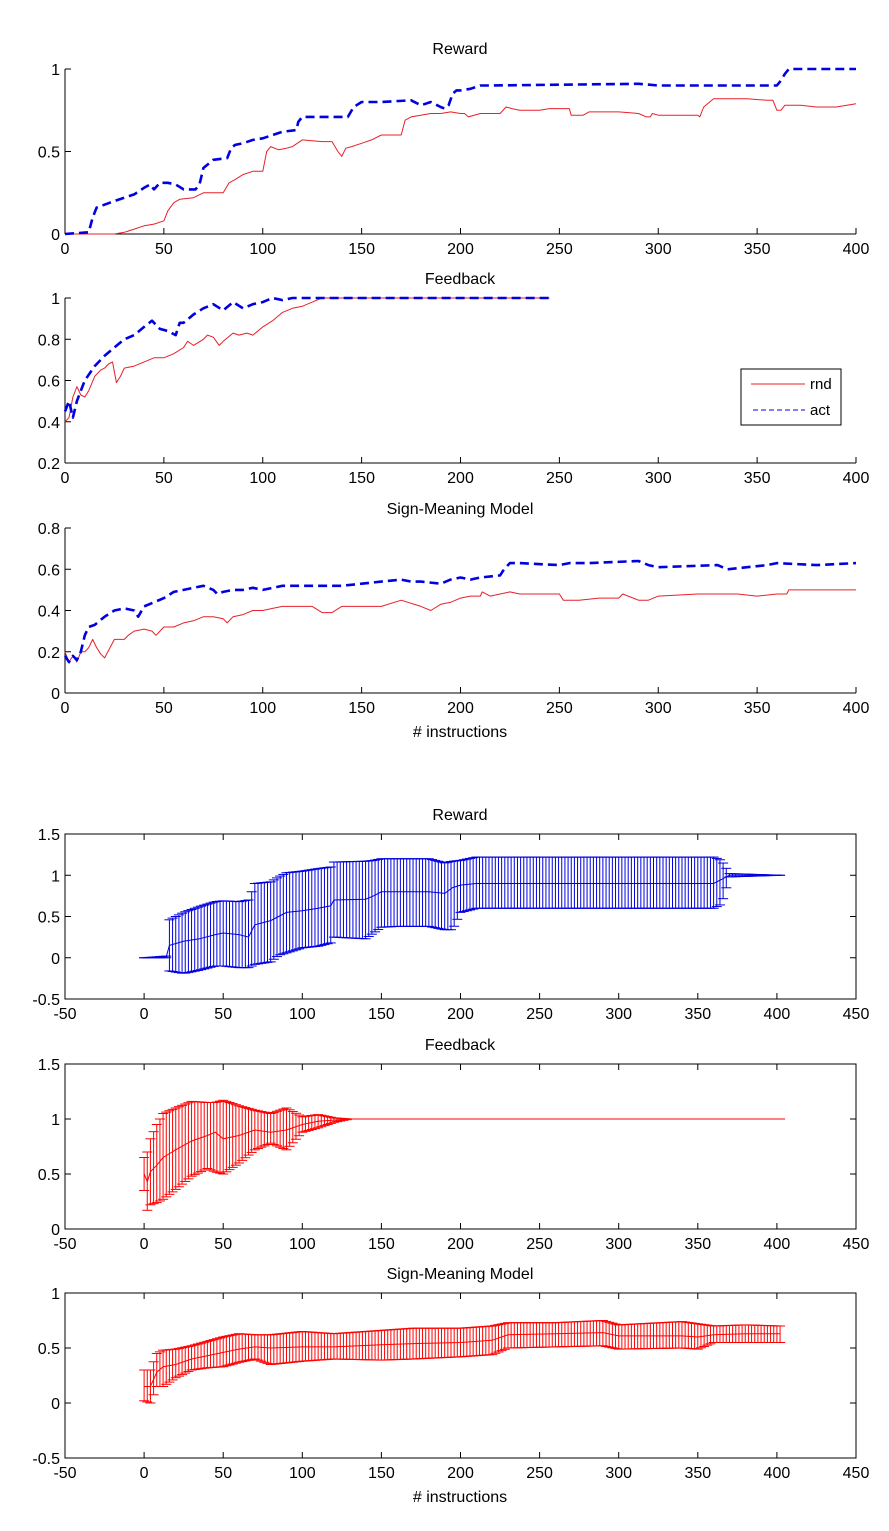  What do you see at coordinates (821, 384) in the screenshot?
I see `legend-label-rnd: rnd` at bounding box center [821, 384].